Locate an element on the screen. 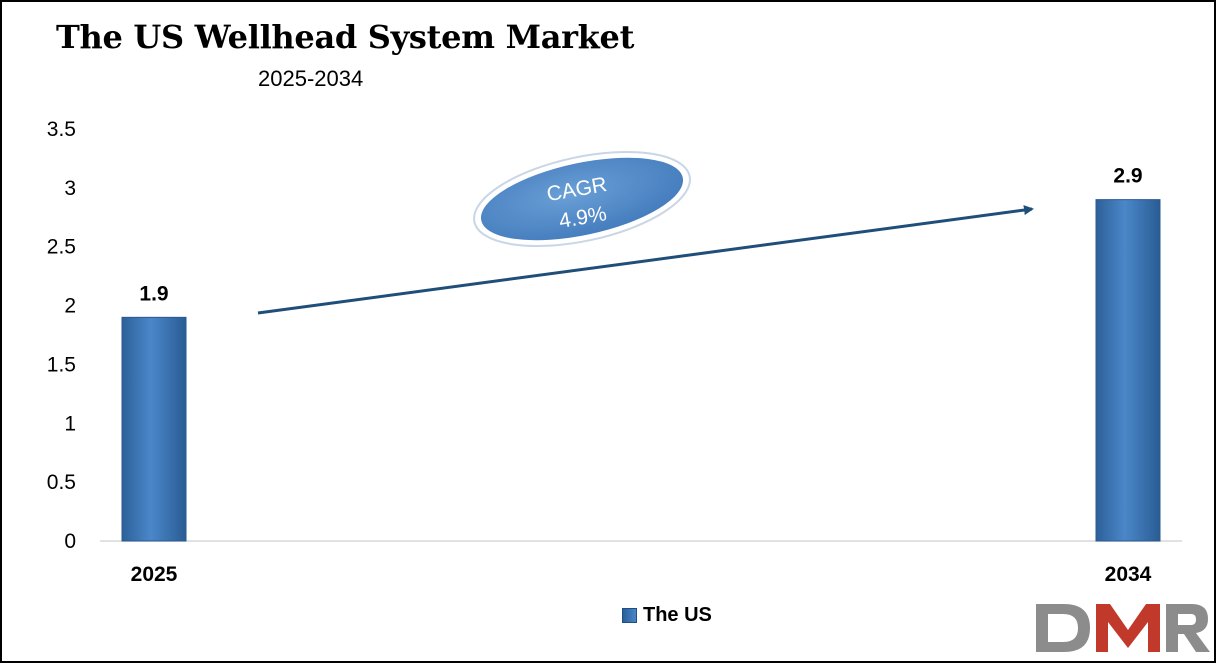 The height and width of the screenshot is (663, 1216). y-tick-label: 3 is located at coordinates (70, 188).